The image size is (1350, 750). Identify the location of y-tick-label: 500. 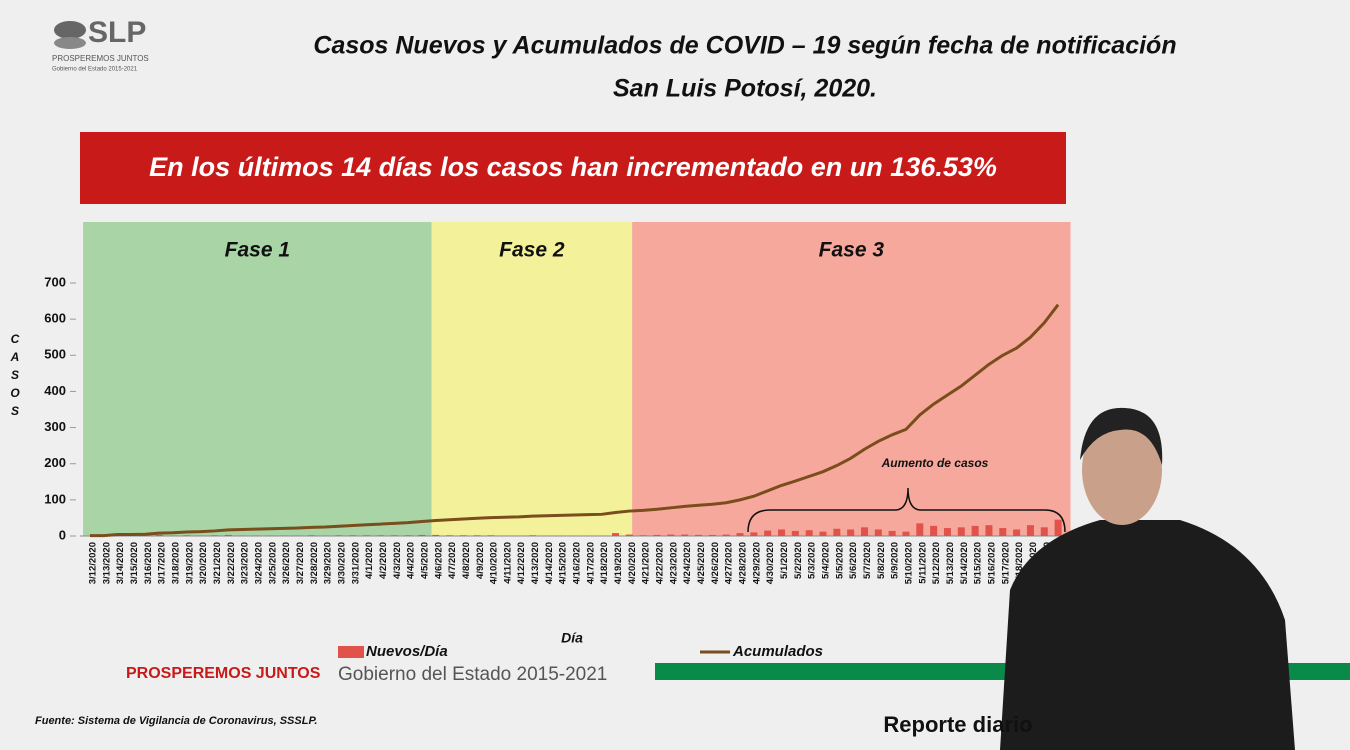
(55, 354).